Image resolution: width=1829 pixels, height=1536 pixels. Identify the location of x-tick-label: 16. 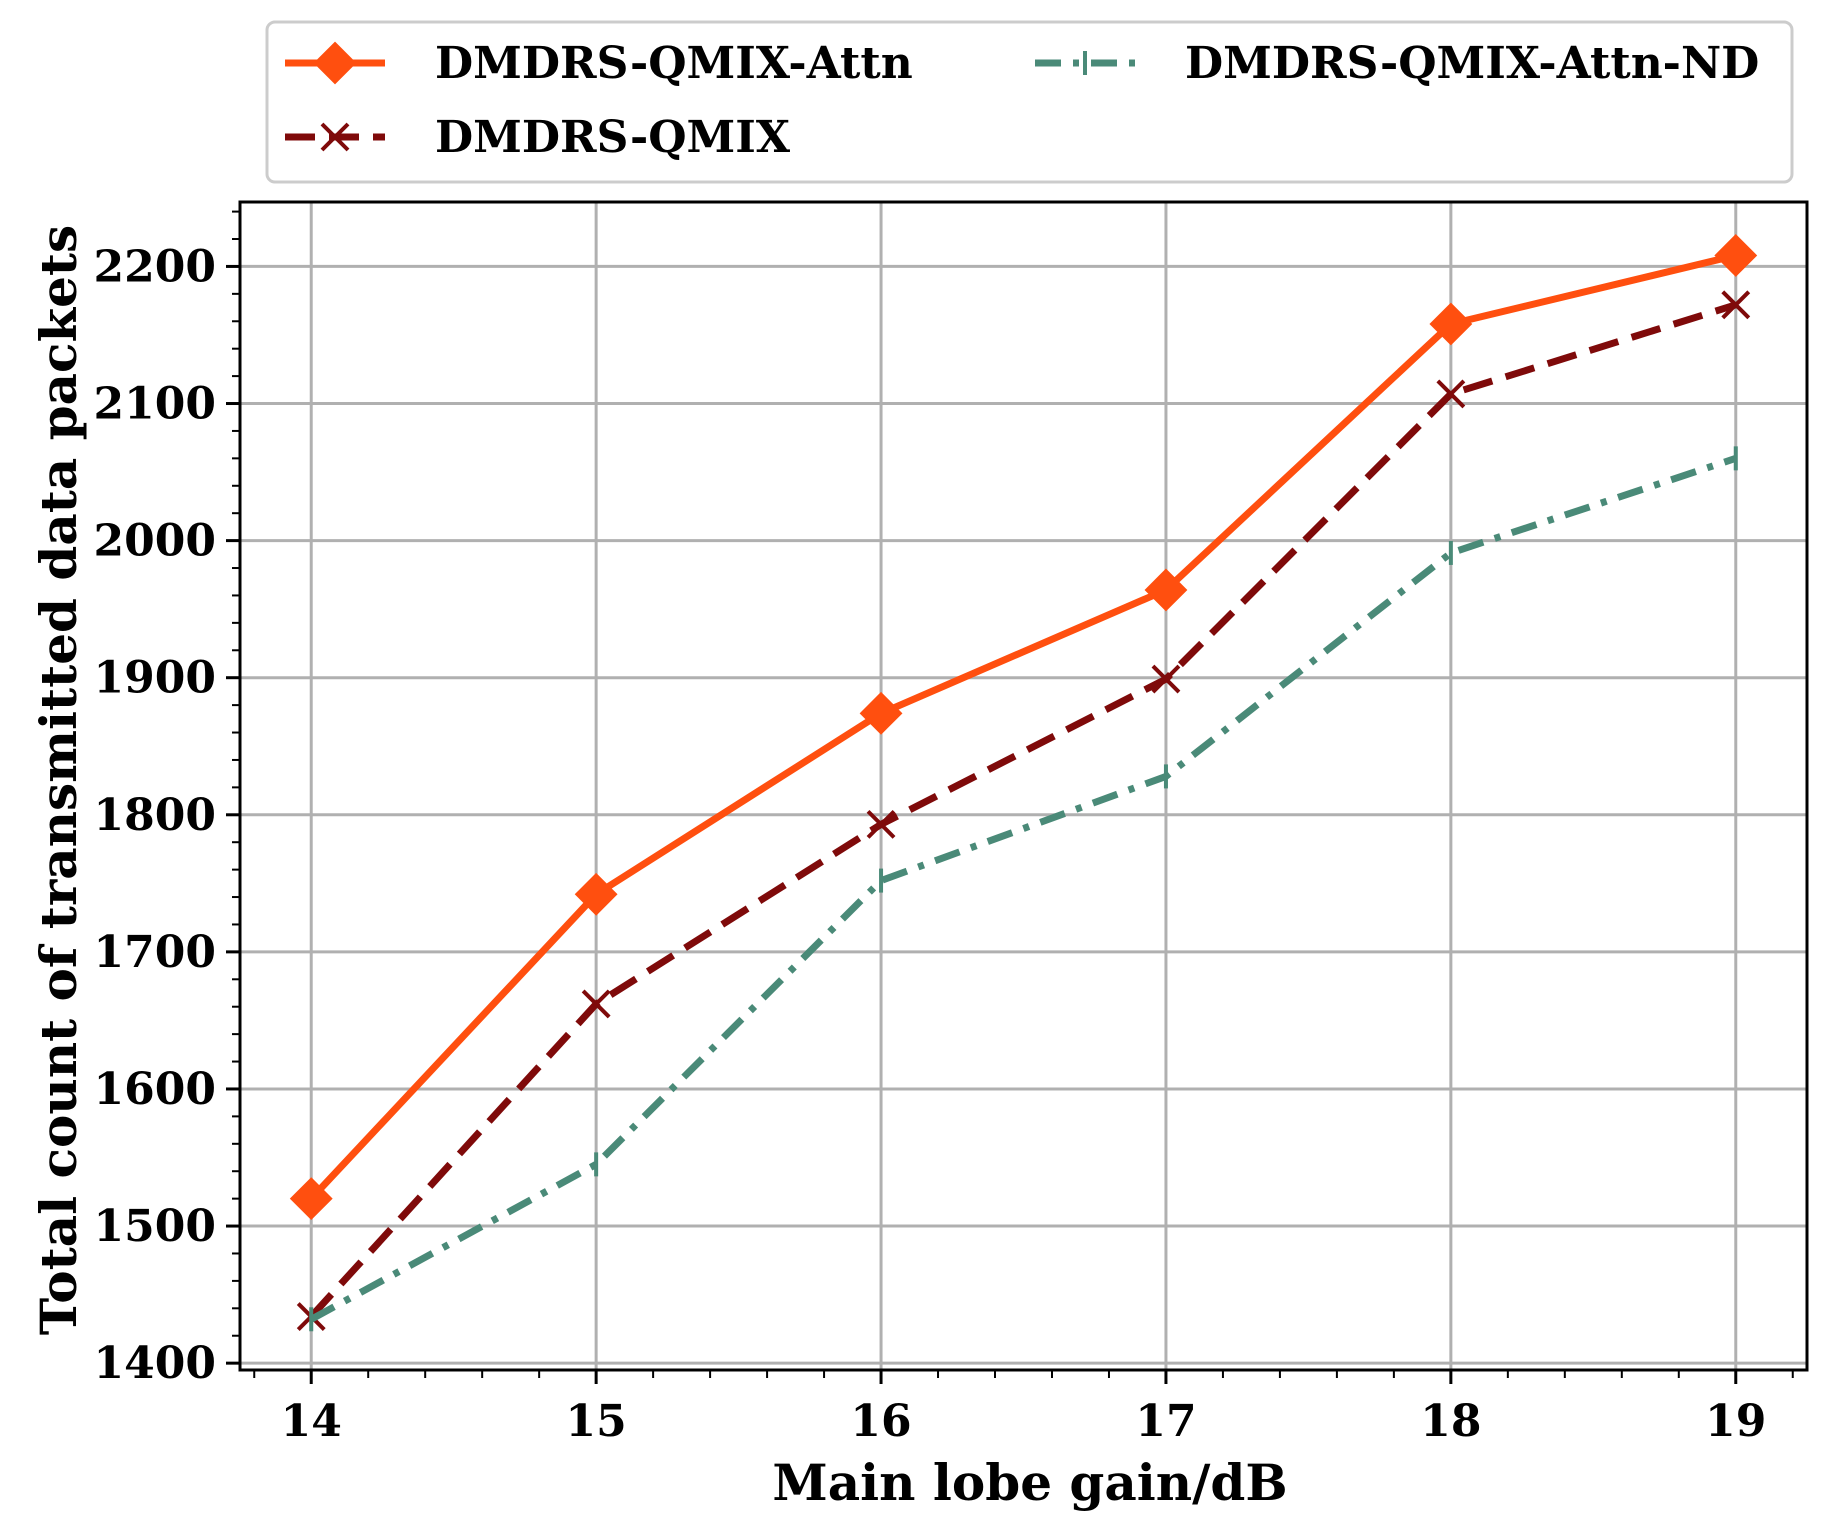
(880, 1421).